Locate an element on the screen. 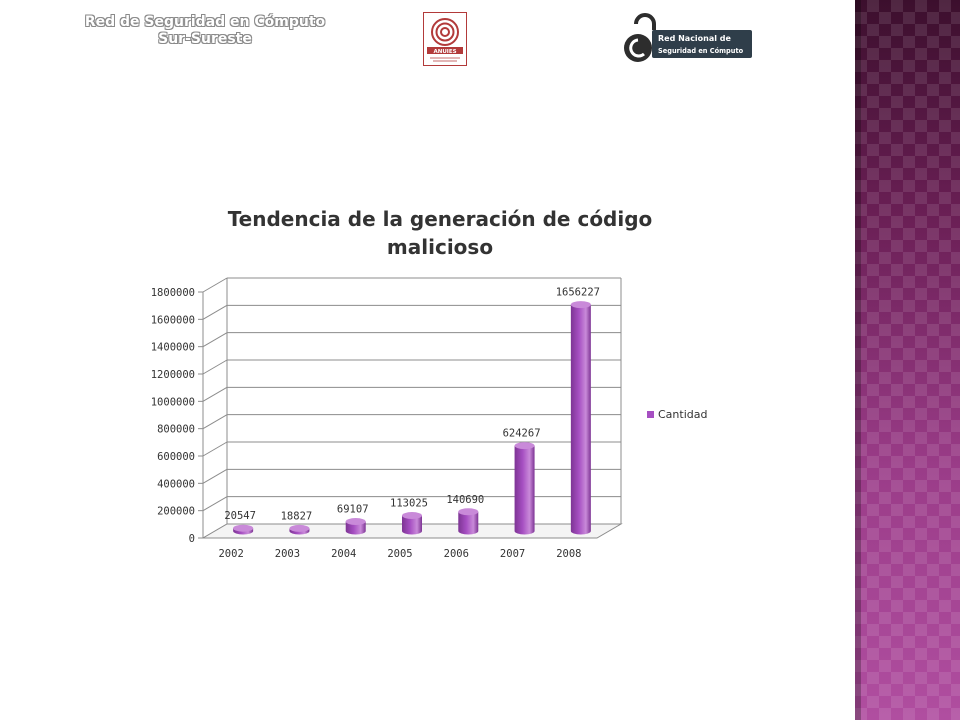  rnsc-padlock-body is located at coordinates (638, 48).